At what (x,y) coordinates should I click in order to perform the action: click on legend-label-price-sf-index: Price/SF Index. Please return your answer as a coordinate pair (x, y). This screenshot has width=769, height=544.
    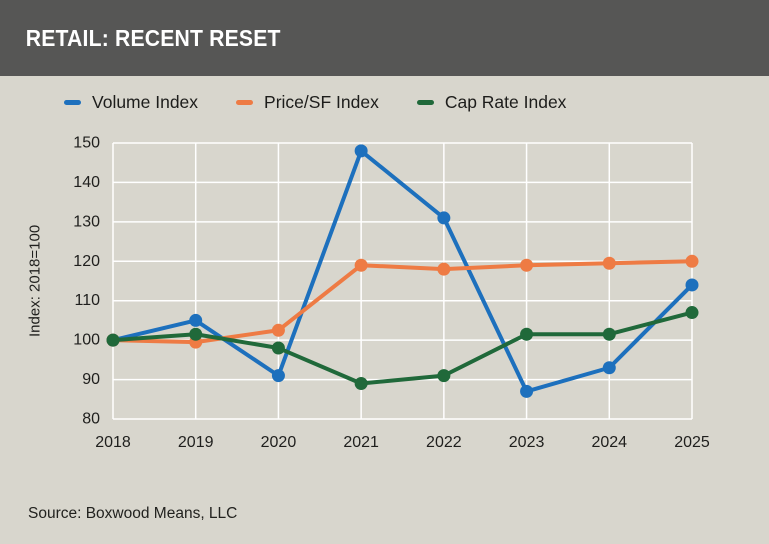
    Looking at the image, I should click on (321, 101).